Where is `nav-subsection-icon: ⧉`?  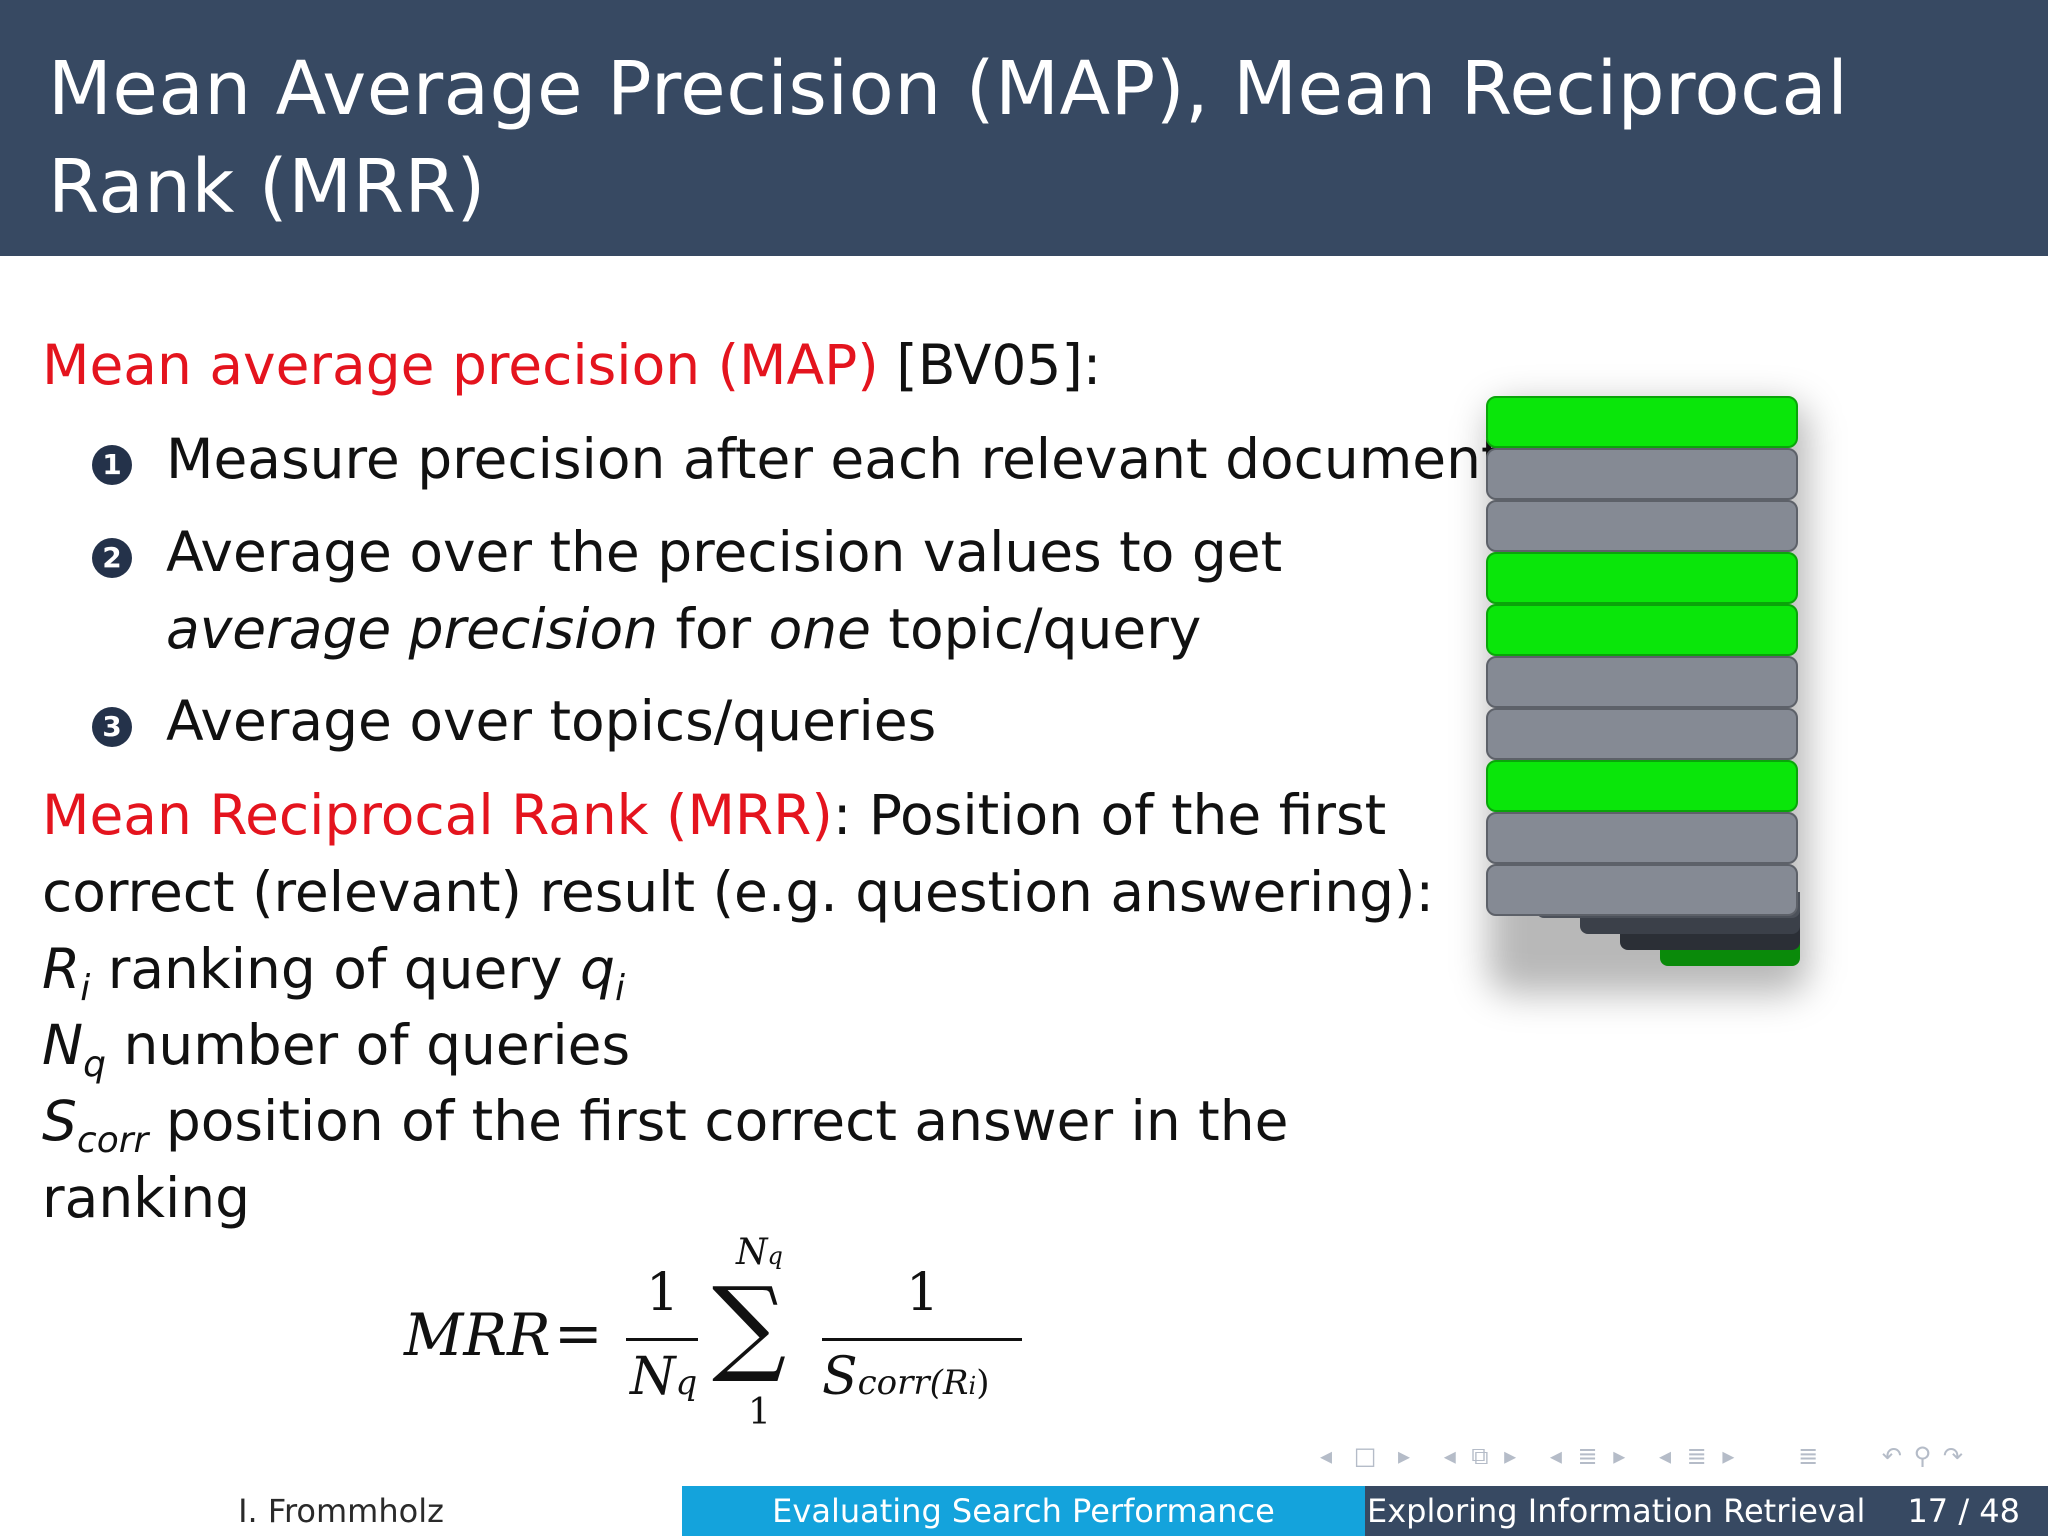 nav-subsection-icon: ⧉ is located at coordinates (1480, 1456).